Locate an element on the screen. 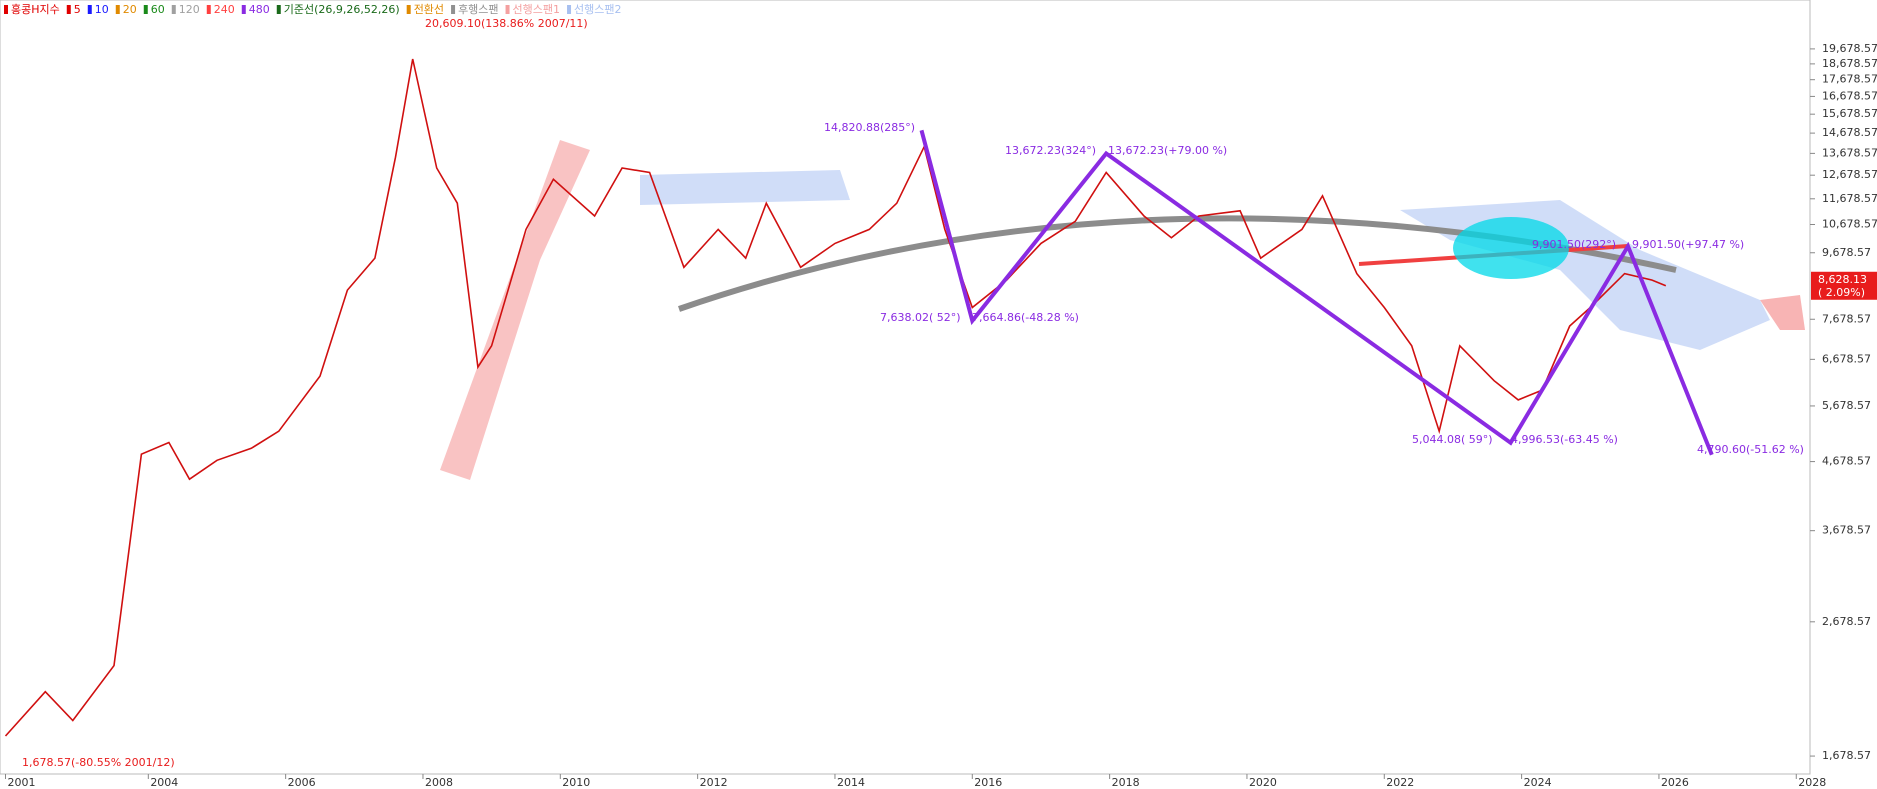 The width and height of the screenshot is (1877, 789). annotation: 14,820.88(285°) is located at coordinates (869, 127).